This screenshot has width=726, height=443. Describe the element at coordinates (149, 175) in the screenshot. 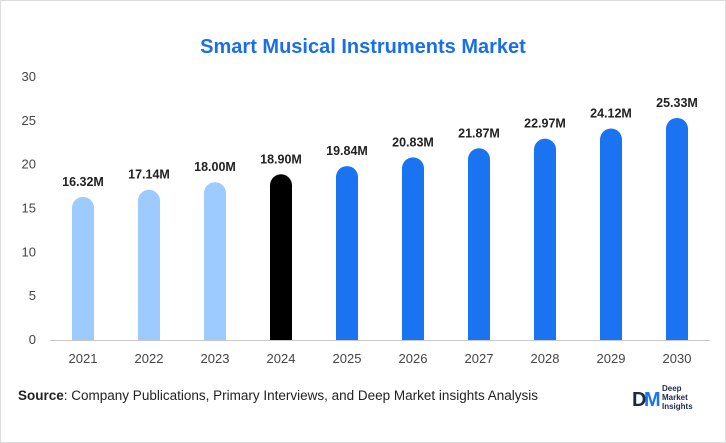

I see `data-label: 17.14M` at that location.